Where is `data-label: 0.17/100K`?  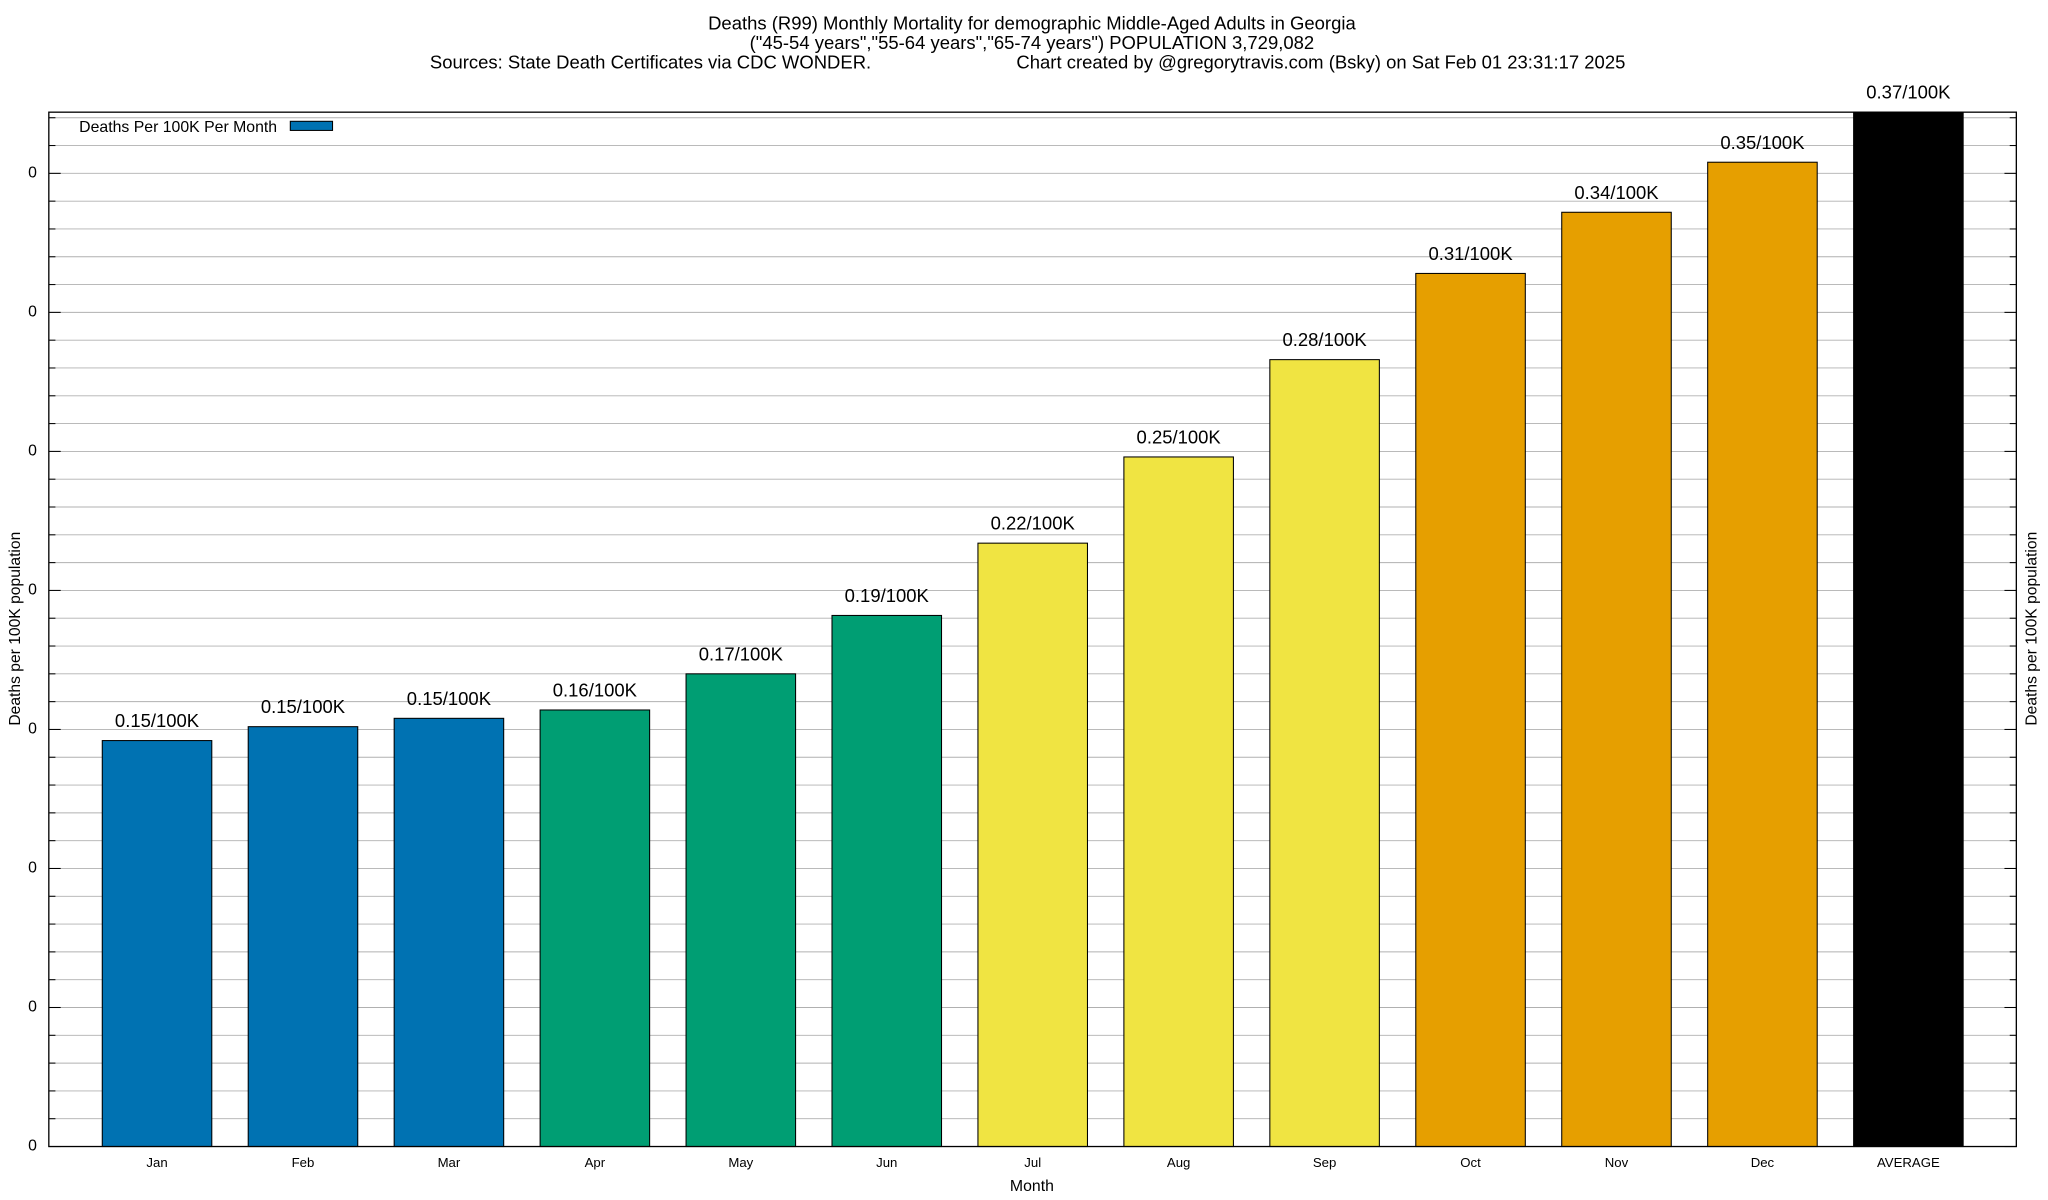
data-label: 0.17/100K is located at coordinates (741, 653).